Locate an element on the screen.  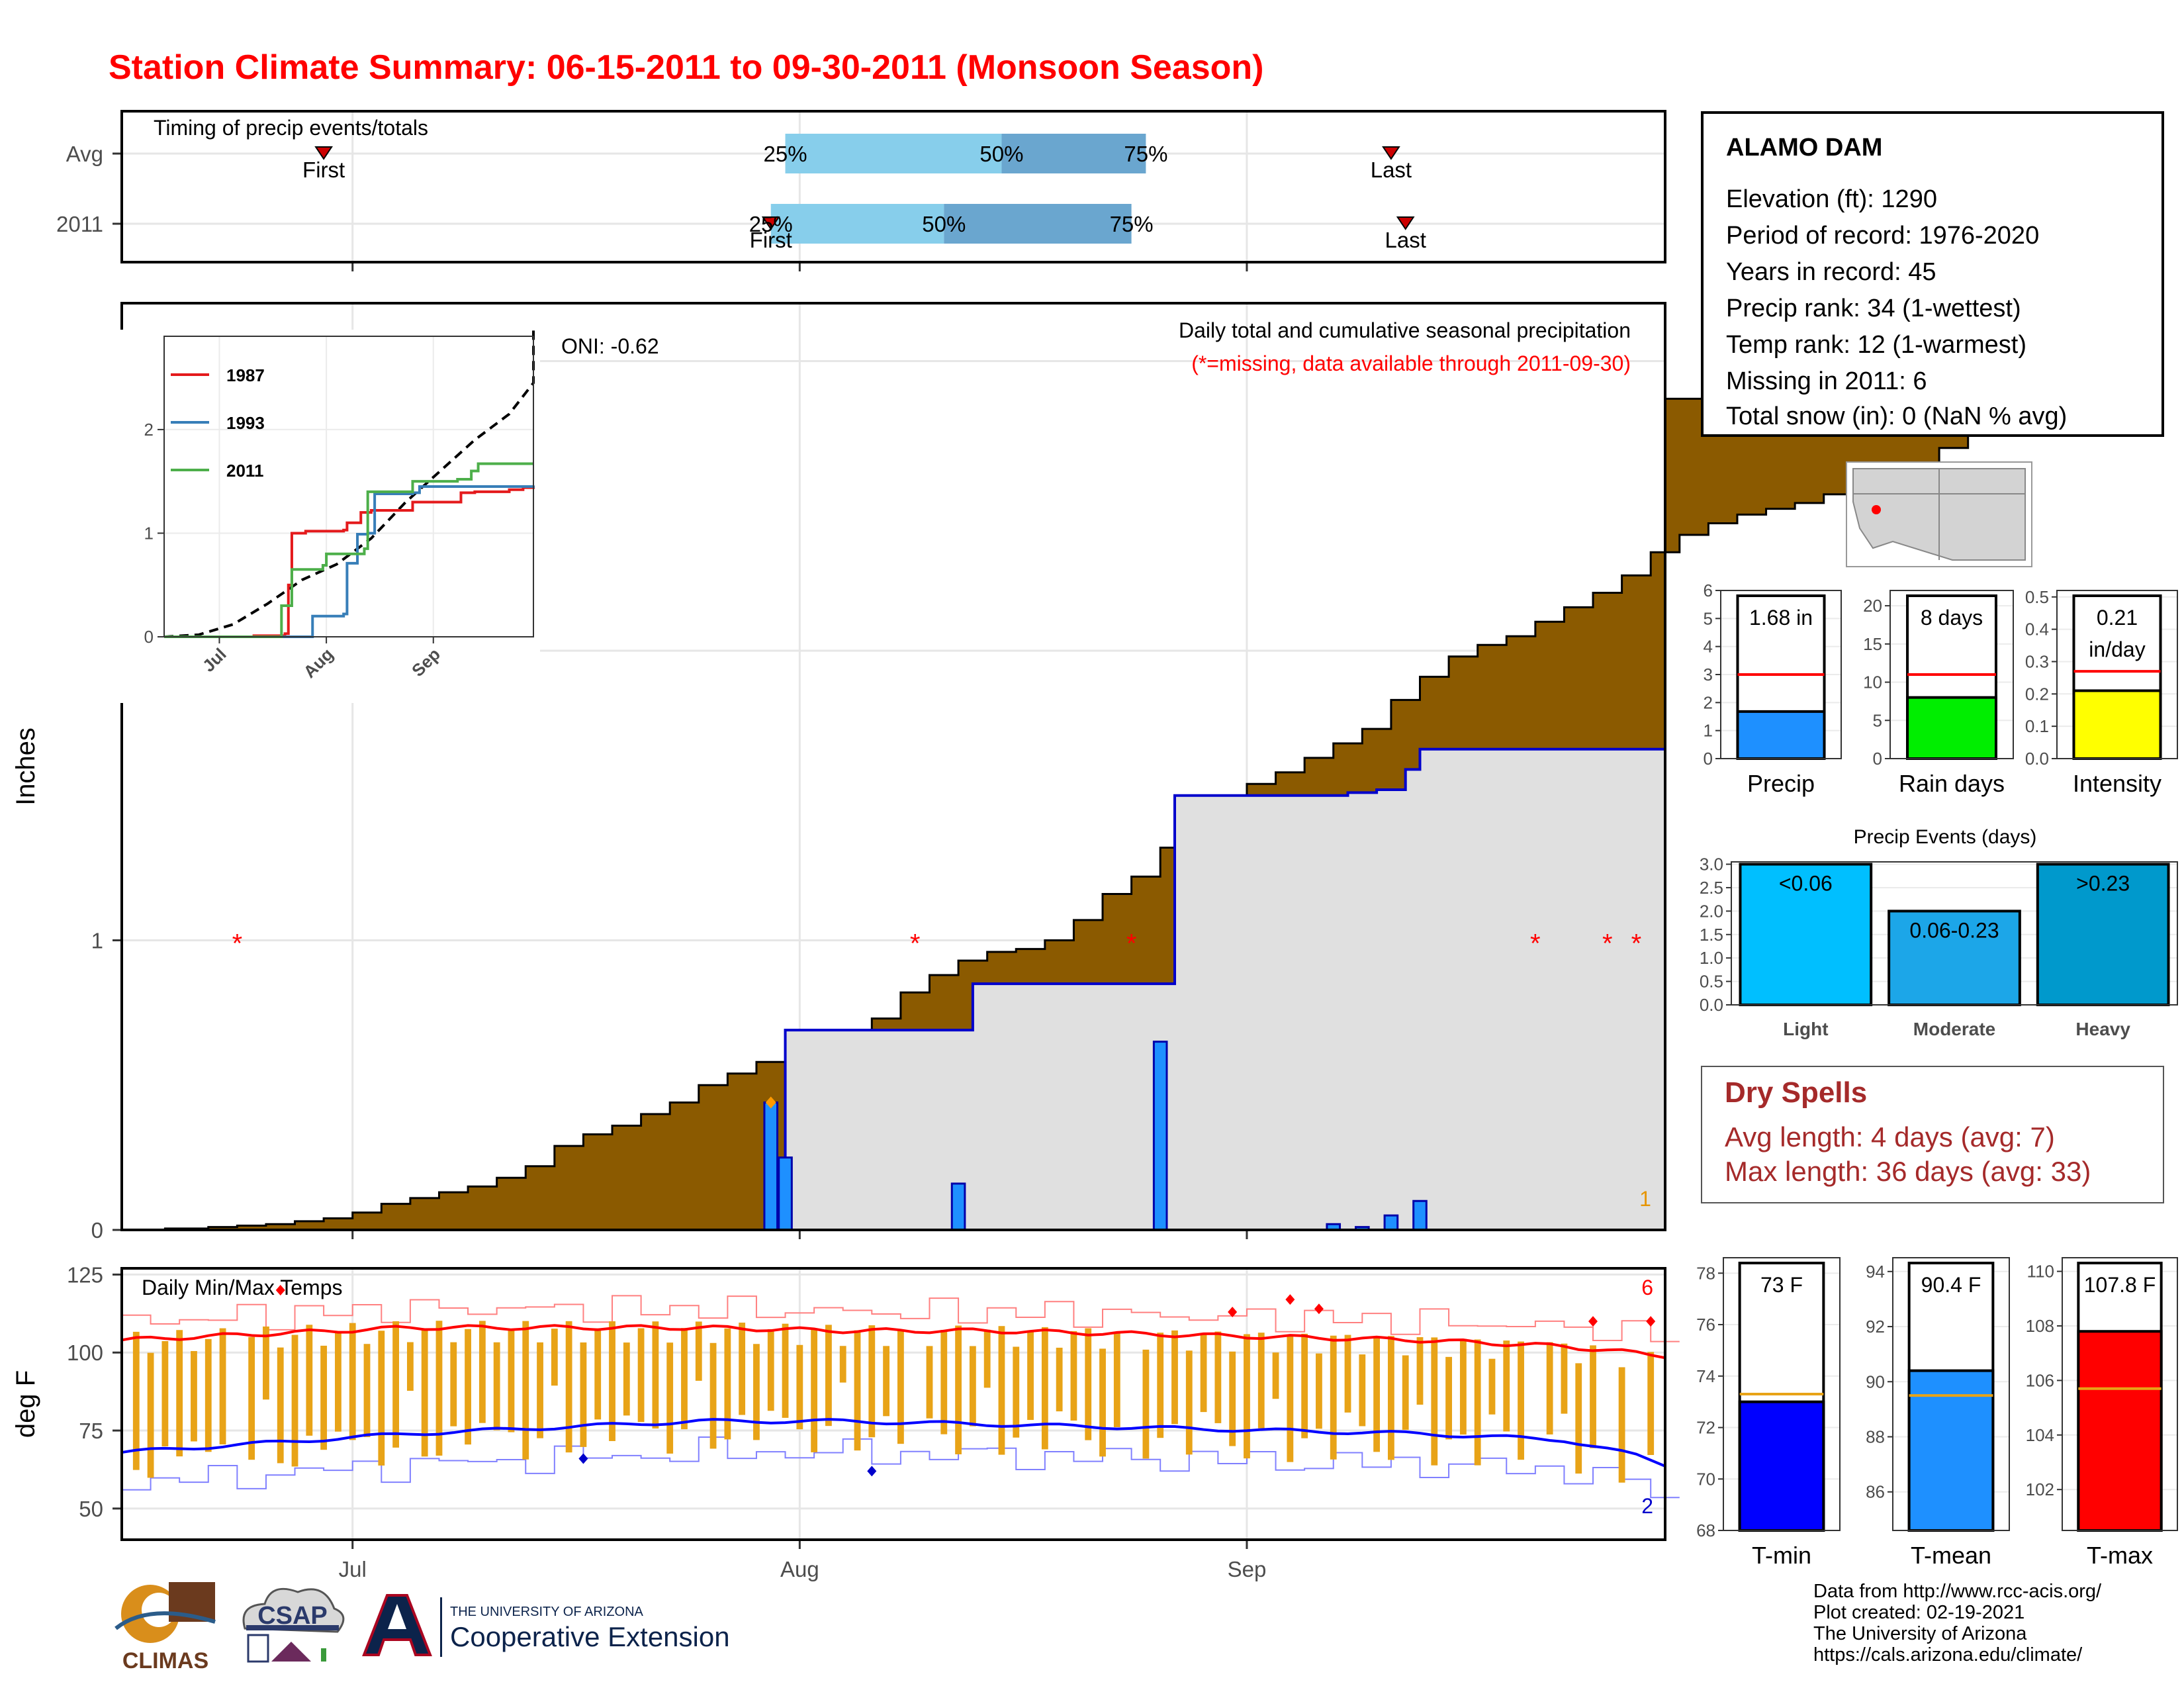
small-chart-ytick-label: 4 is located at coordinates (1709, 647).